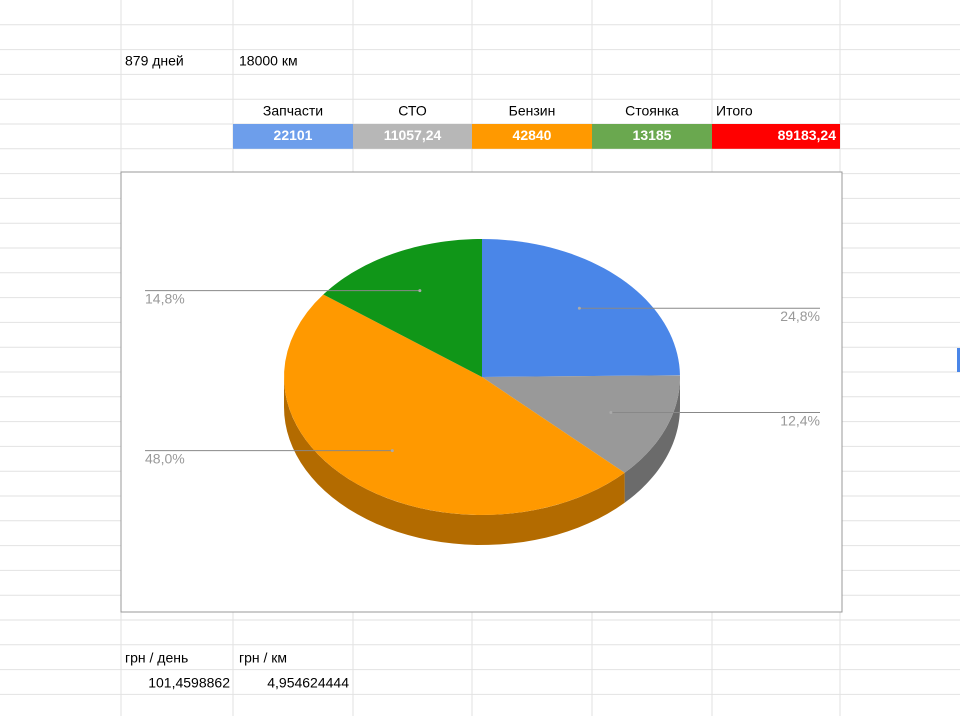 The image size is (960, 721). Describe the element at coordinates (268, 61) in the screenshot. I see `cell-text: 18000 км` at that location.